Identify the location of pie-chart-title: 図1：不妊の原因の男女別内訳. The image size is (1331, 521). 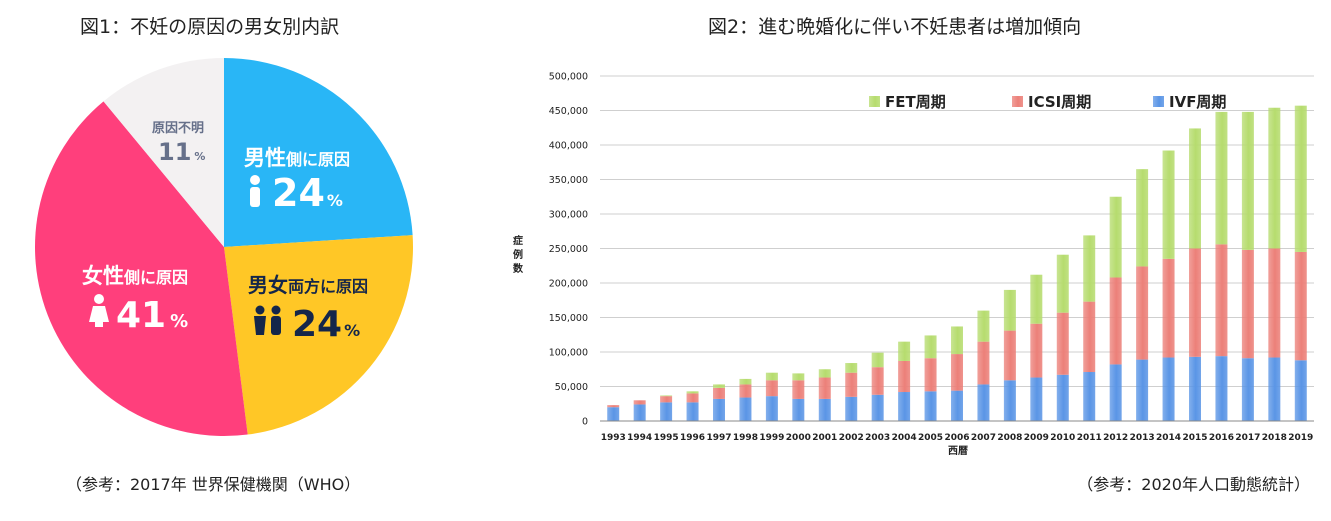
(210, 27).